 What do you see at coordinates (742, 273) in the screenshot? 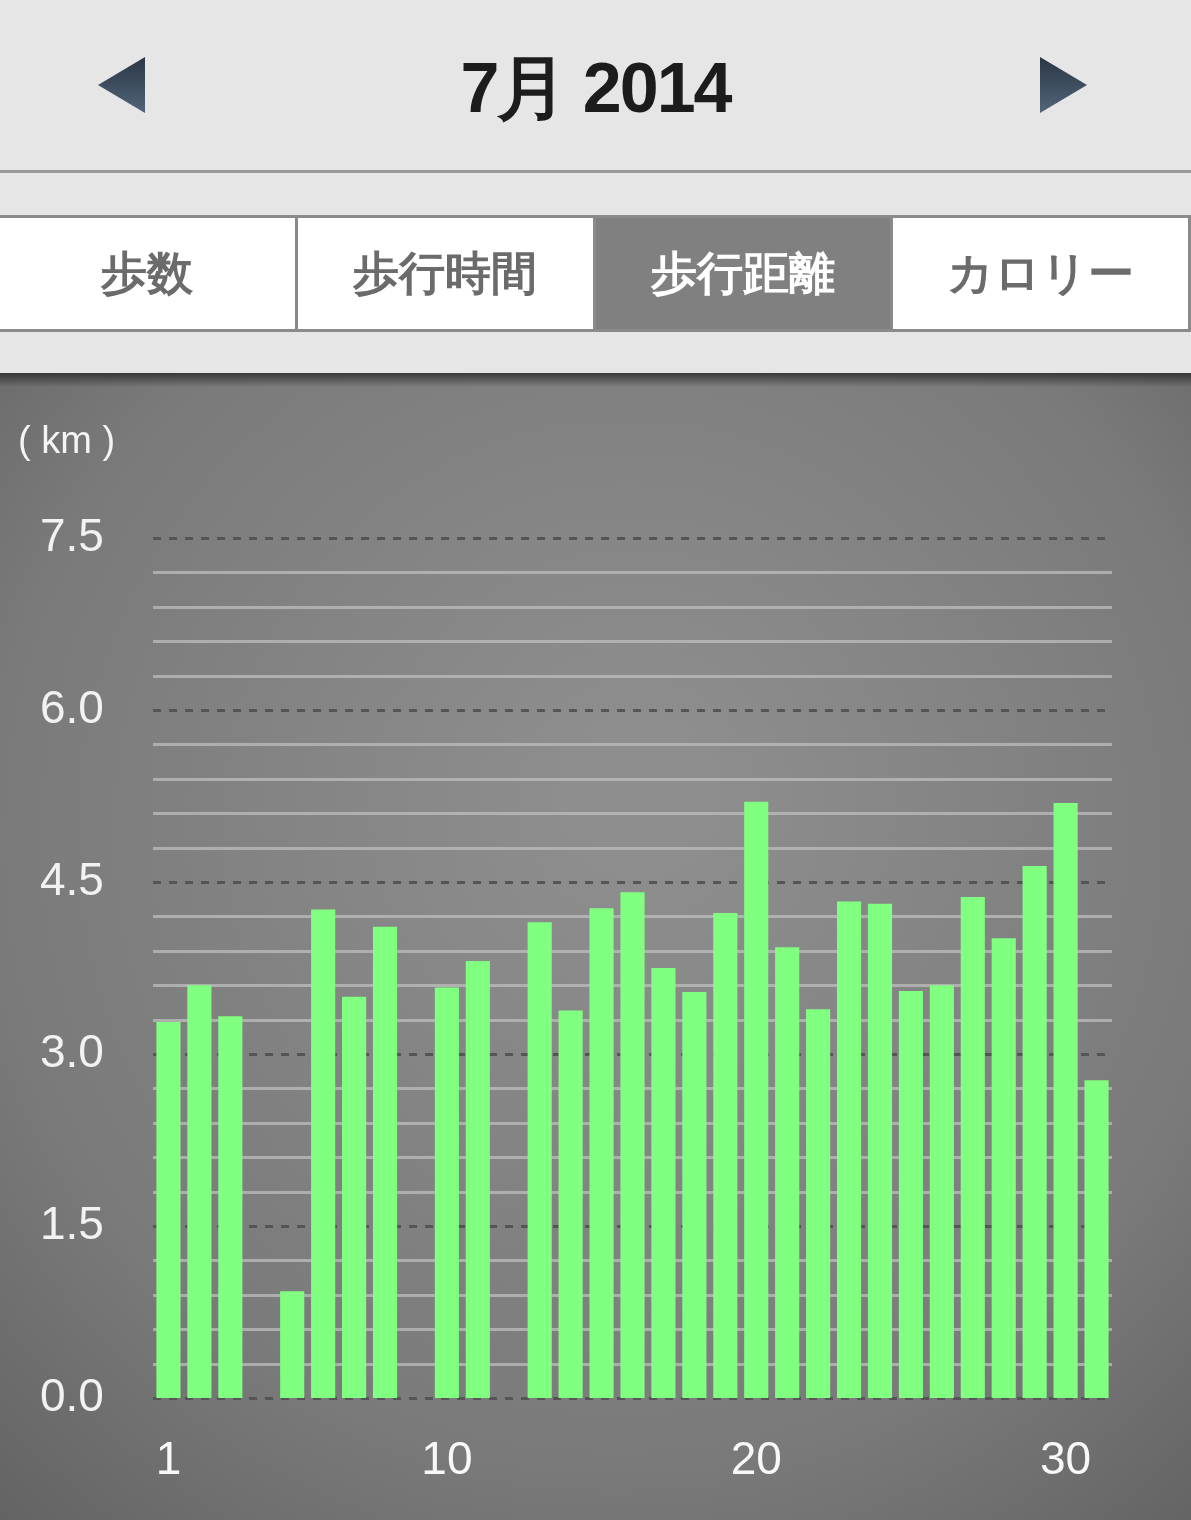
I see `text: 歩行距離` at bounding box center [742, 273].